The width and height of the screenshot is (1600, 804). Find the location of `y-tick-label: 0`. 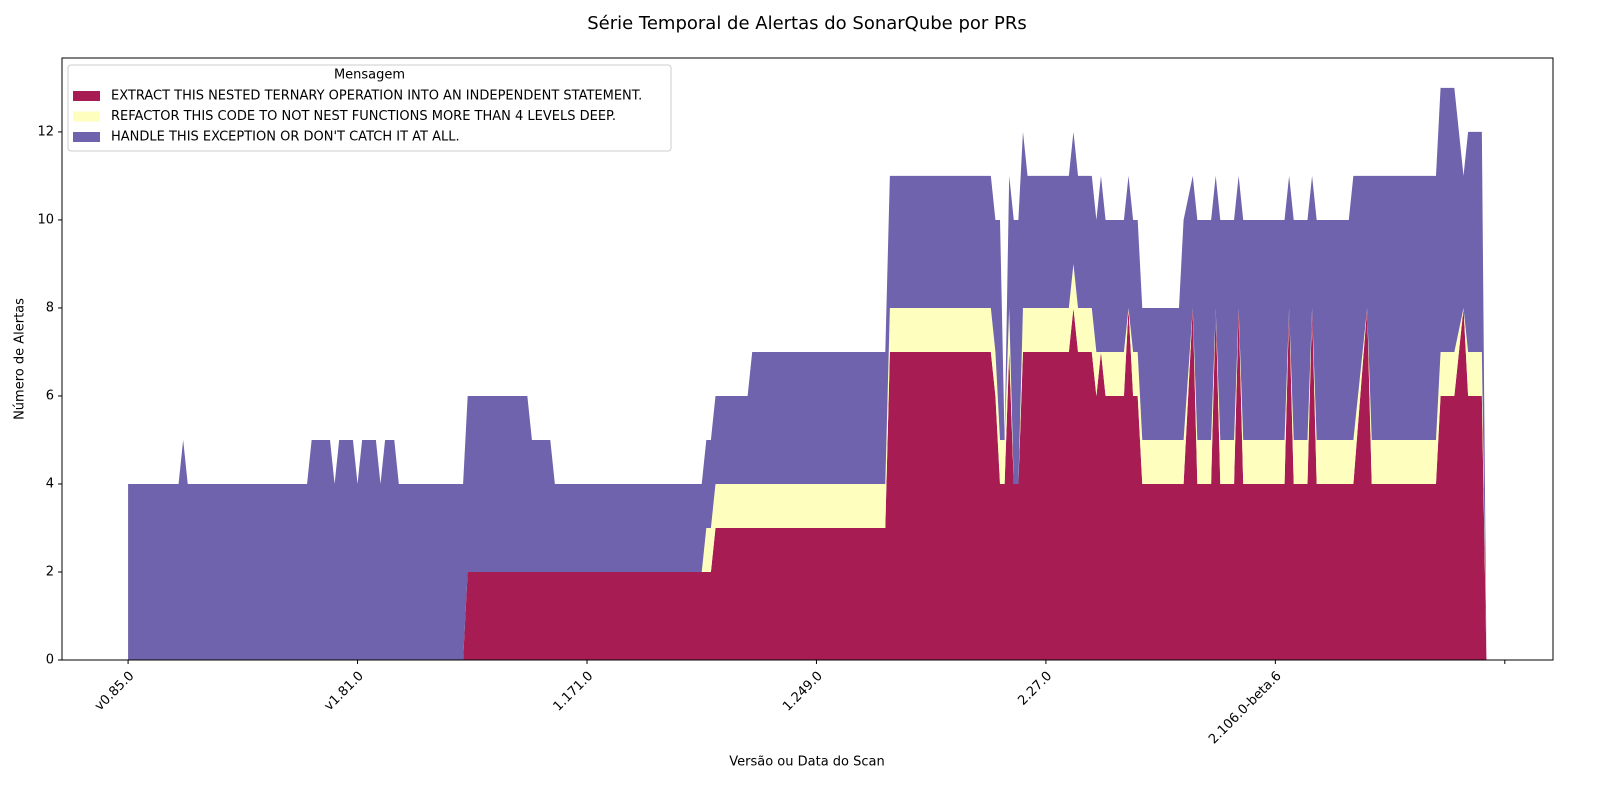

y-tick-label: 0 is located at coordinates (50, 660).